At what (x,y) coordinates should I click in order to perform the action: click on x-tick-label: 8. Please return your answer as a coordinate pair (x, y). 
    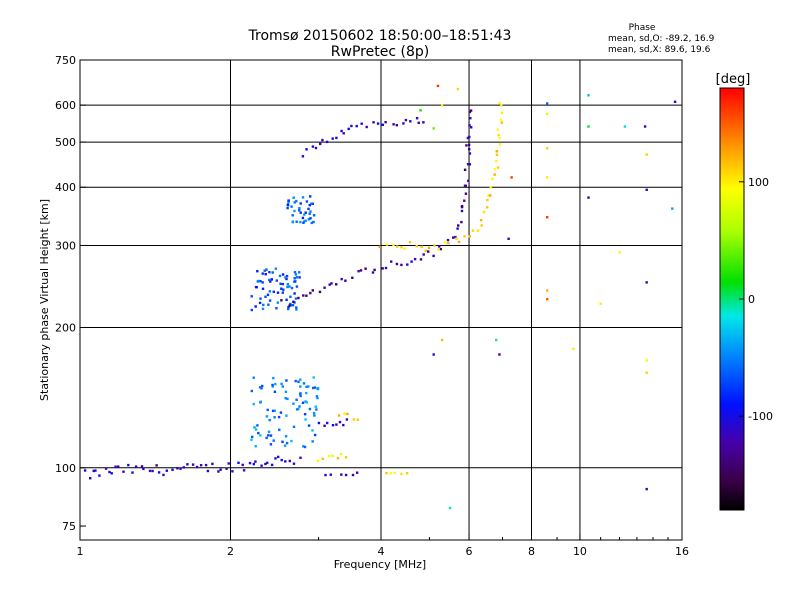
    Looking at the image, I should click on (531, 551).